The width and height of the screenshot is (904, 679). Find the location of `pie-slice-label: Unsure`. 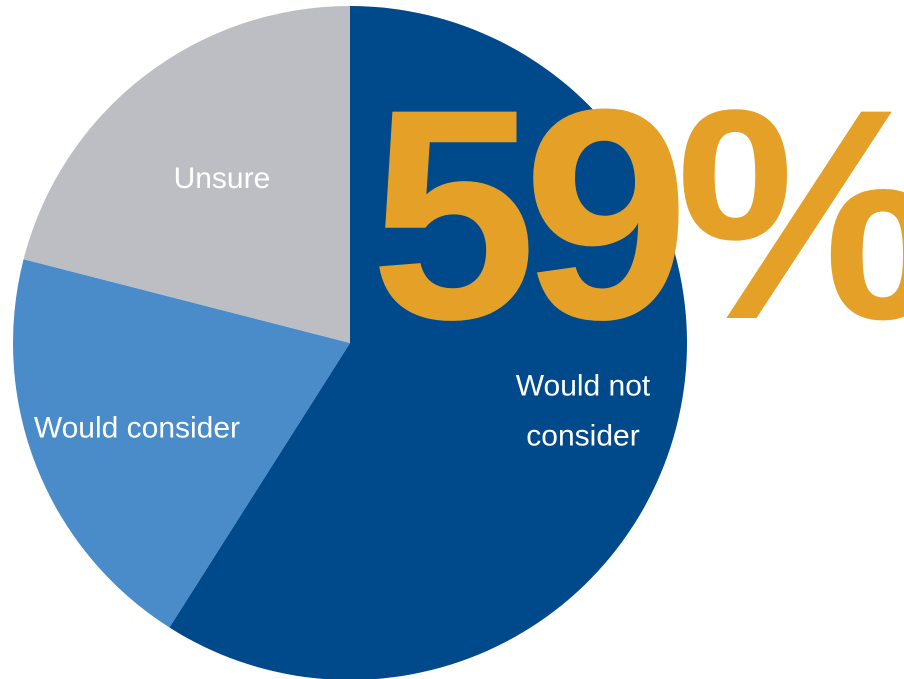

pie-slice-label: Unsure is located at coordinates (222, 178).